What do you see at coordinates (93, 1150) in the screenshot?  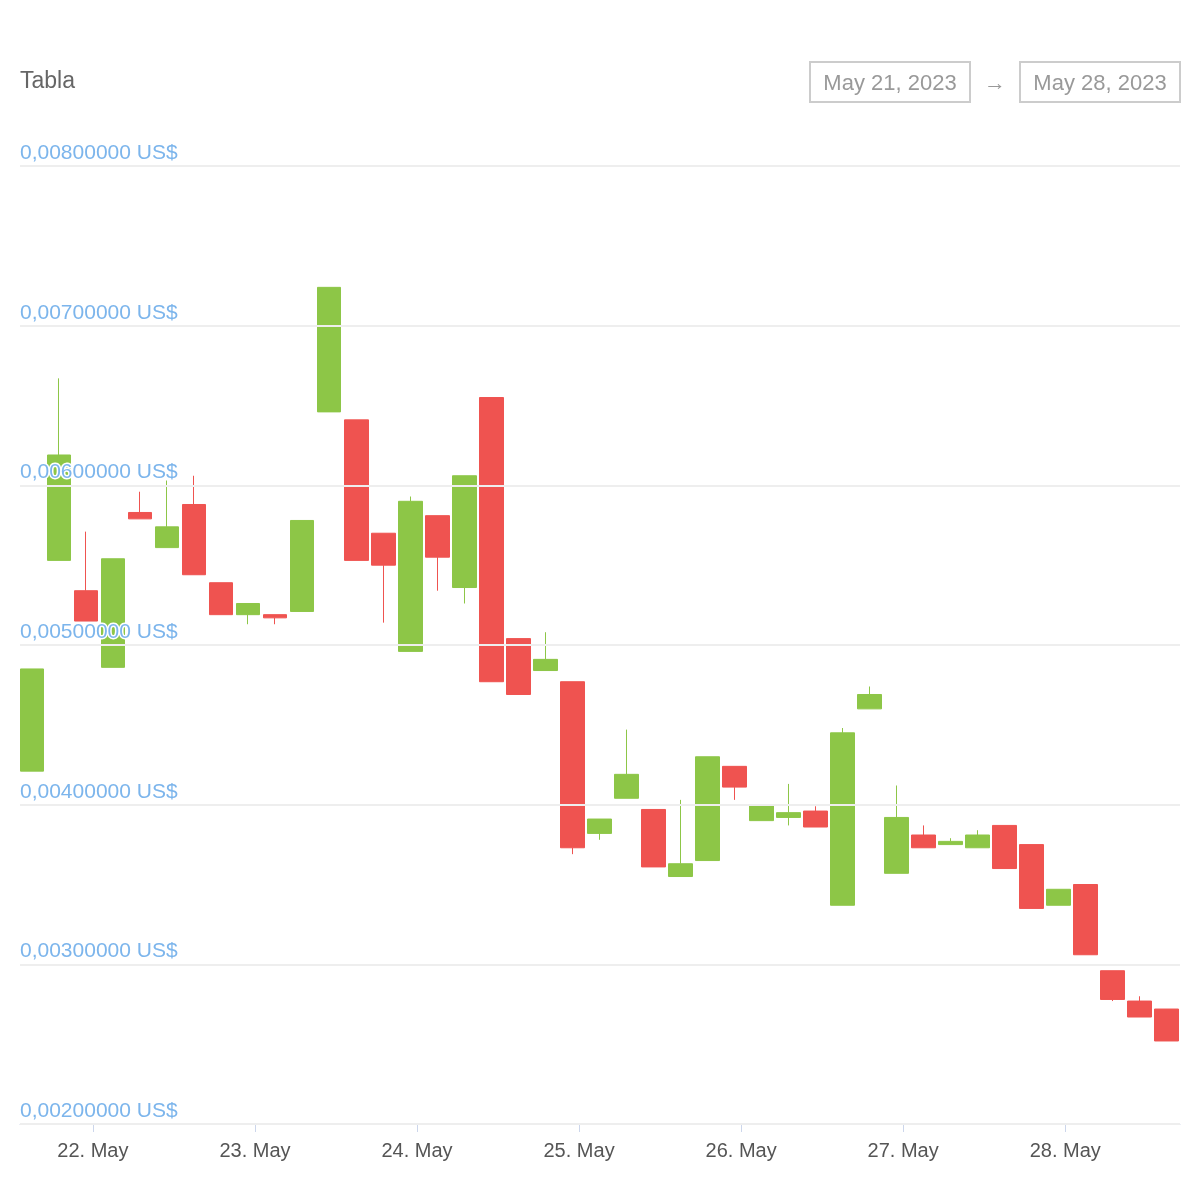 I see `x-tick-label: 22. May` at bounding box center [93, 1150].